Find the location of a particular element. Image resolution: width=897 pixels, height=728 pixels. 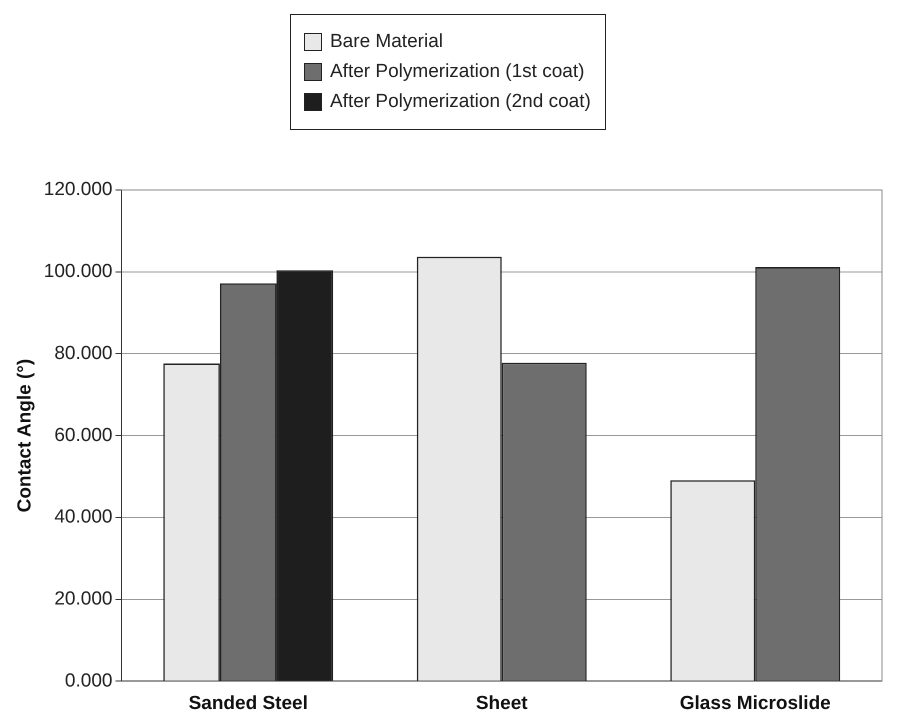

y-tick-label: 40.000 is located at coordinates (83, 517).